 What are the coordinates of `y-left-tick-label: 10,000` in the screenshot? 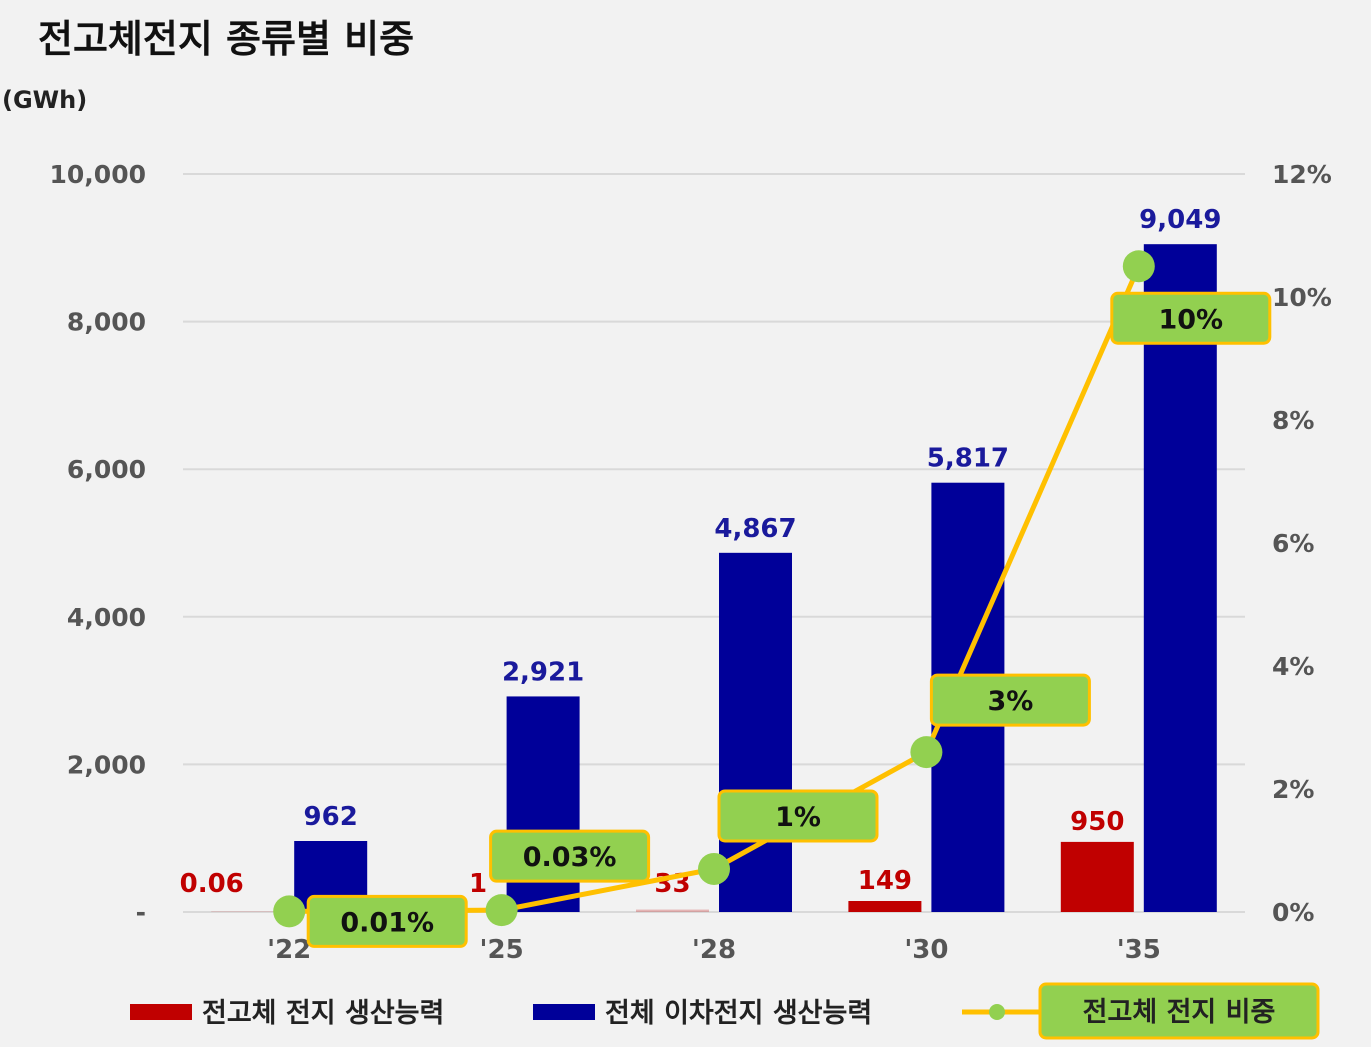 It's located at (98, 174).